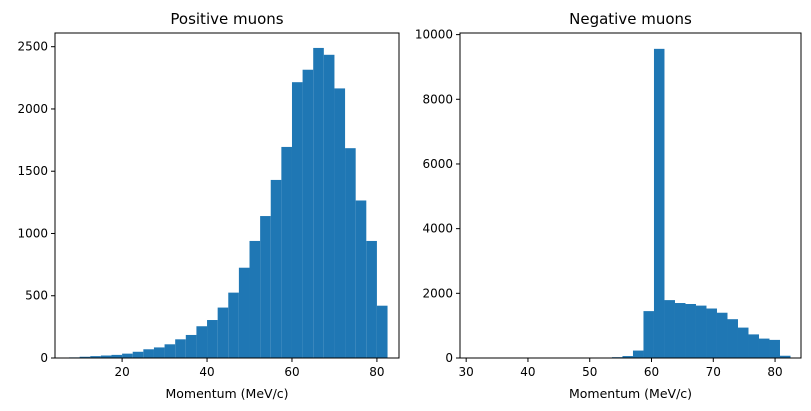  What do you see at coordinates (226, 19) in the screenshot?
I see `chart-title: Positive muons` at bounding box center [226, 19].